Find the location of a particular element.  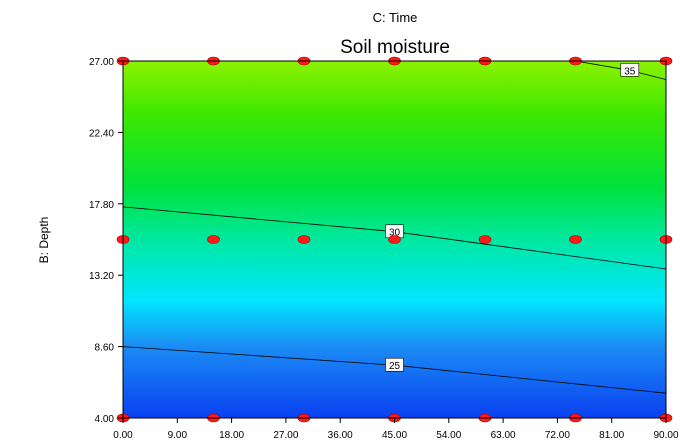

contour-label: 35 is located at coordinates (630, 71).